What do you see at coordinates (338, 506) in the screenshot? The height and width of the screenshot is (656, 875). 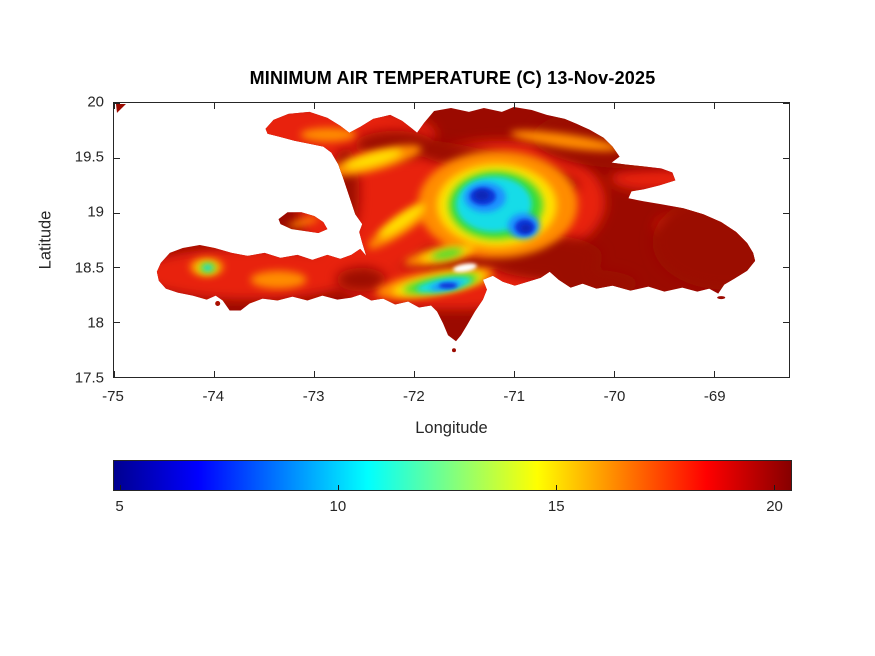 I see `colorbar-tick-label: 10` at bounding box center [338, 506].